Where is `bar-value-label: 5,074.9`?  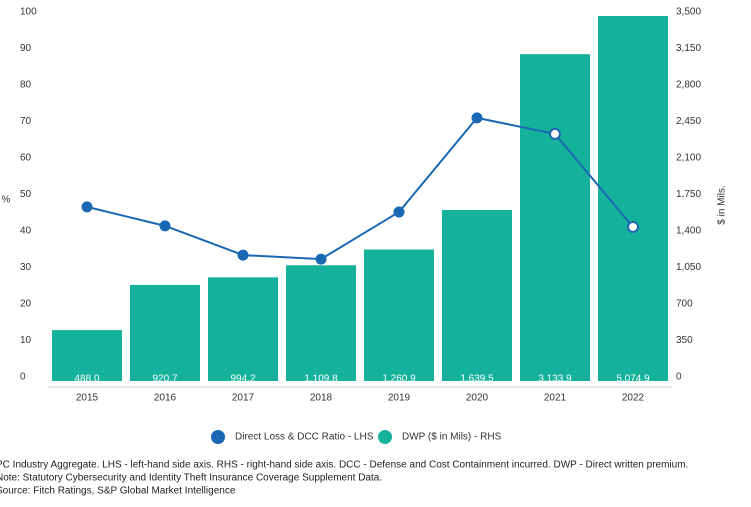
bar-value-label: 5,074.9 is located at coordinates (633, 379).